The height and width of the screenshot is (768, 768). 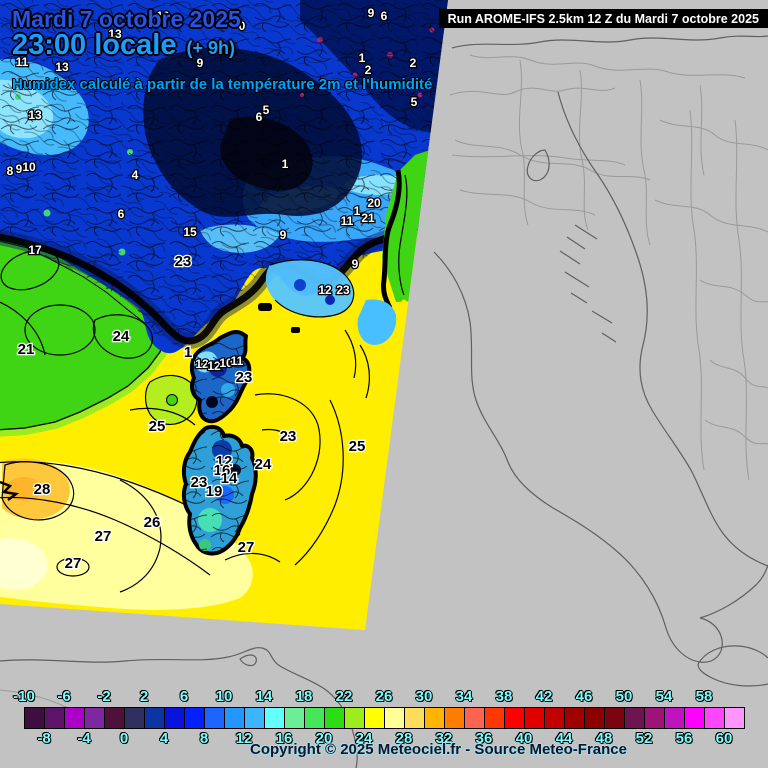 What do you see at coordinates (210, 48) in the screenshot?
I see `time-offset-label: (+ 9h)` at bounding box center [210, 48].